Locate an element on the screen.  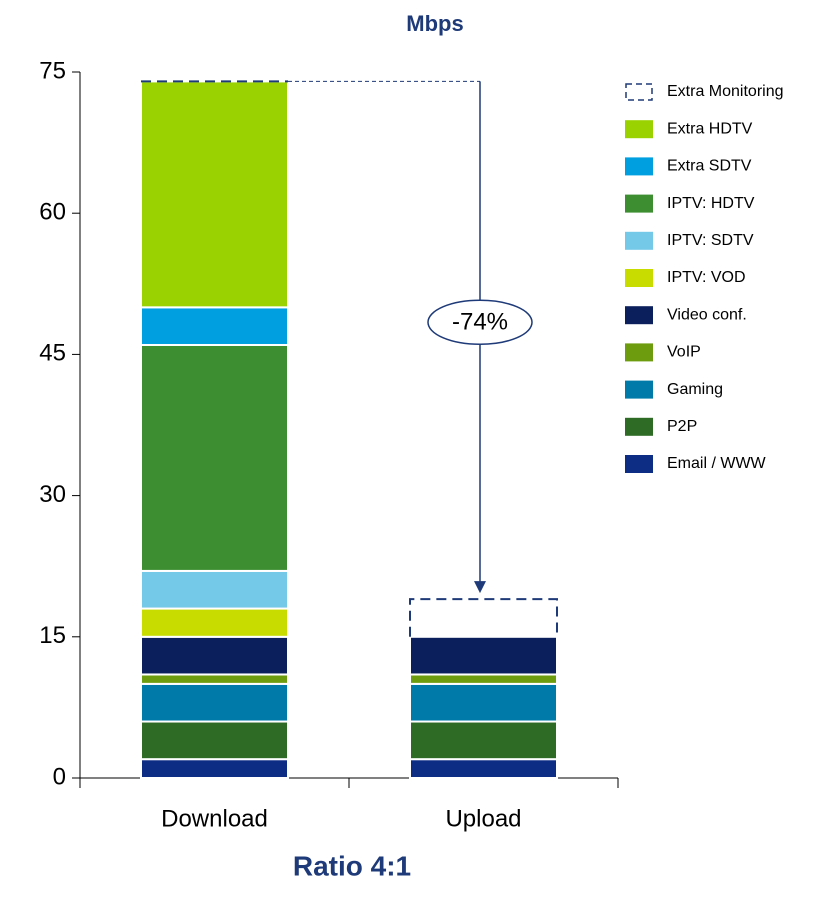
y-tick-label: 75 is located at coordinates (52, 70).